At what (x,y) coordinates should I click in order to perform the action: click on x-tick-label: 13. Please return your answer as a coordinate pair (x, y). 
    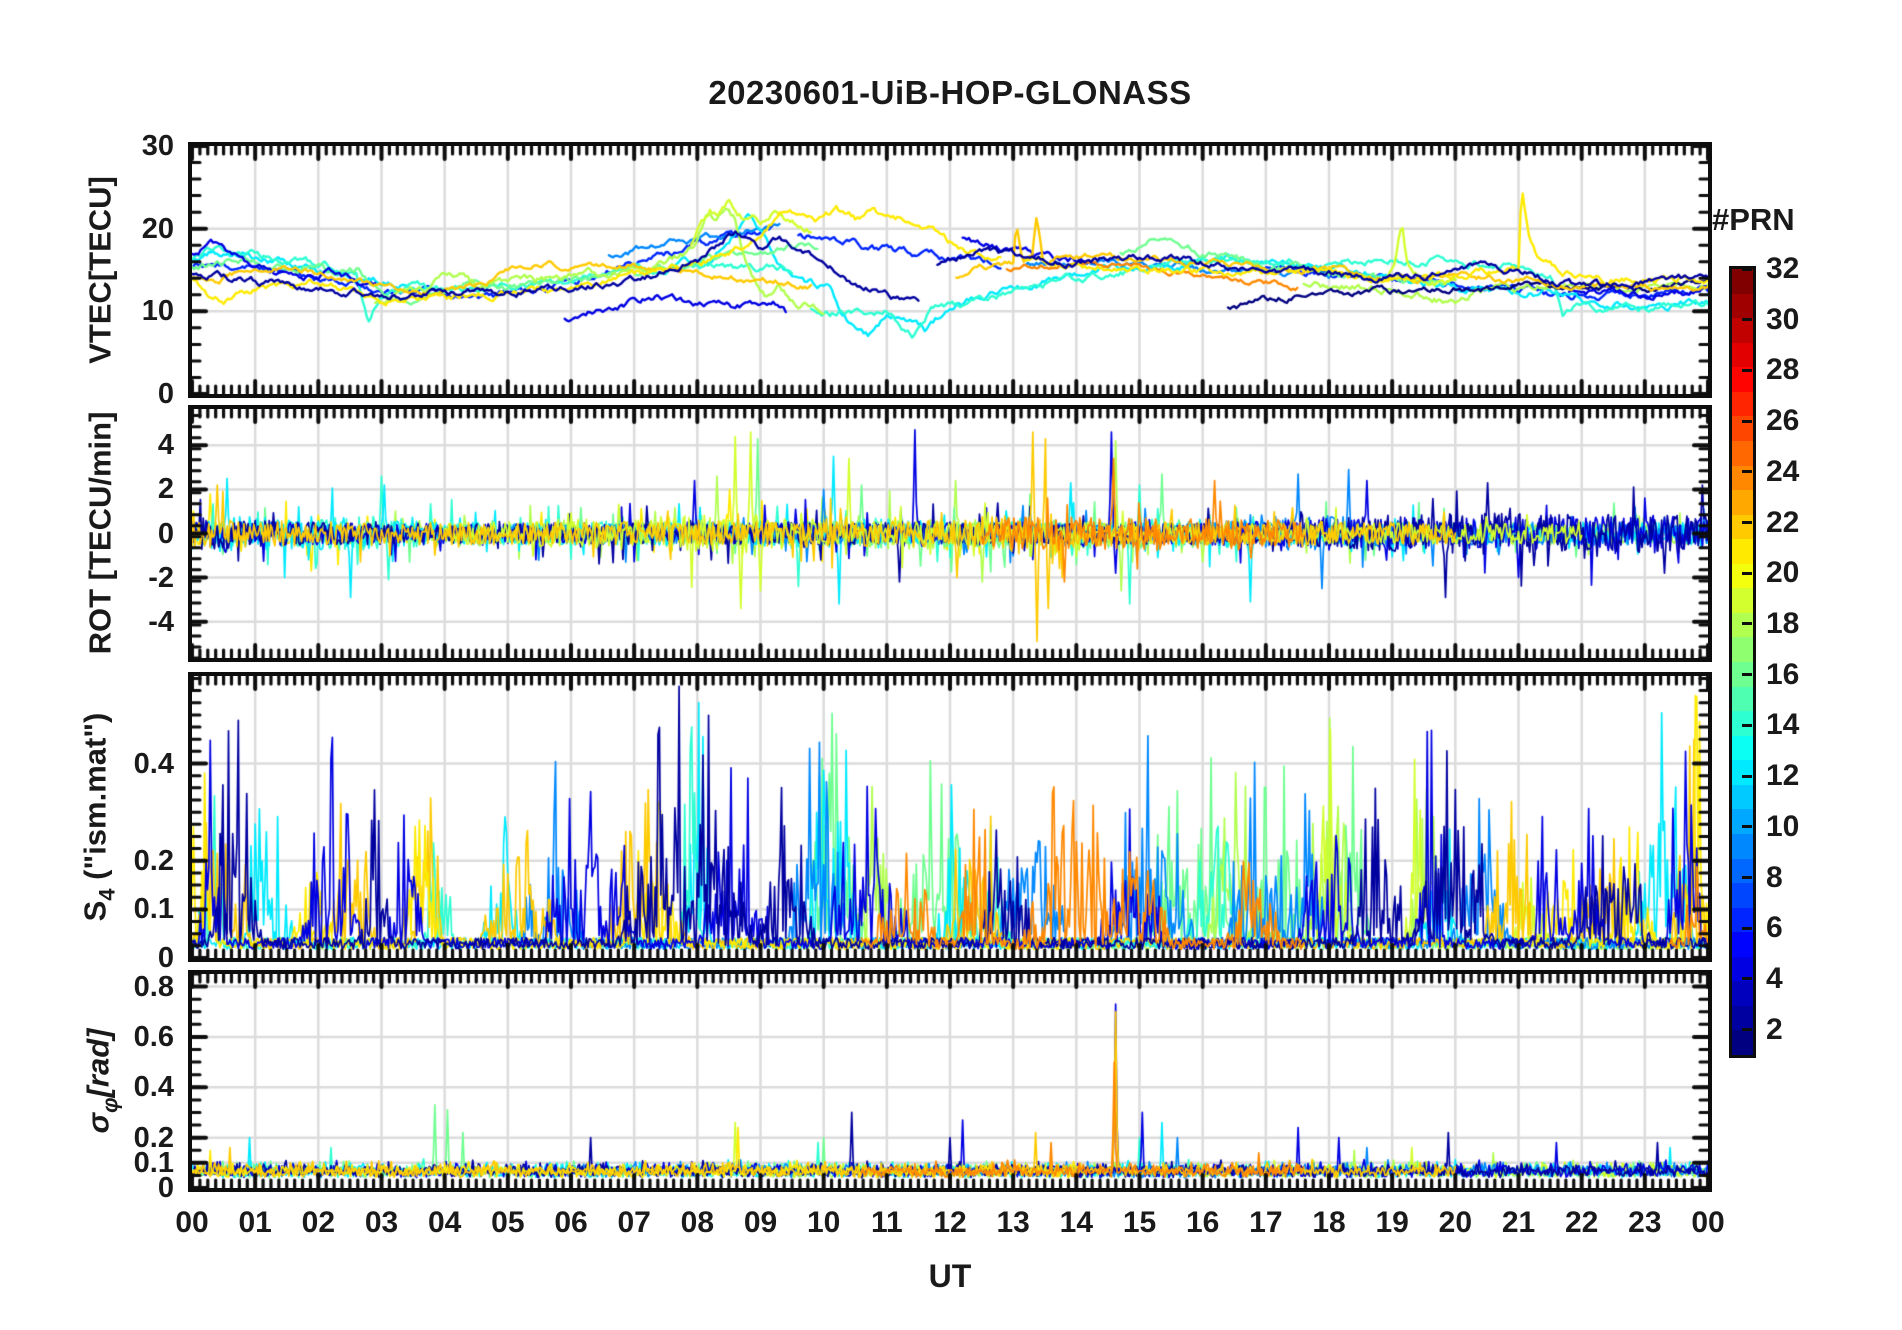
    Looking at the image, I should click on (1013, 1222).